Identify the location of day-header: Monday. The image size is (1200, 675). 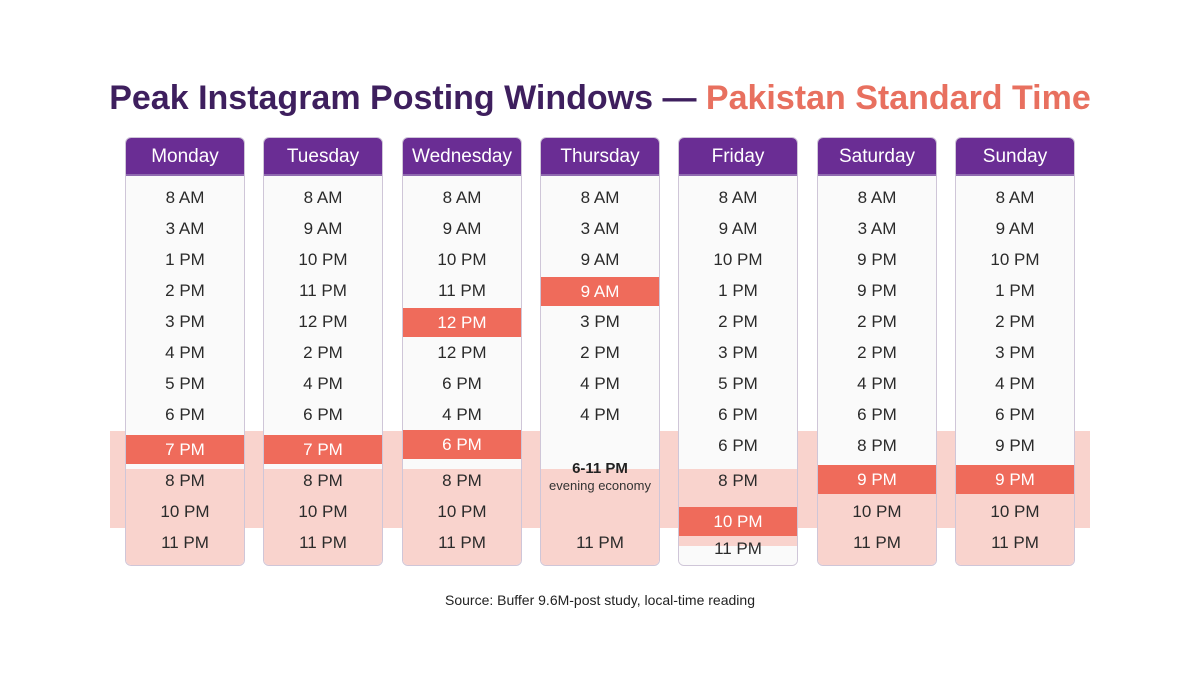
(185, 157).